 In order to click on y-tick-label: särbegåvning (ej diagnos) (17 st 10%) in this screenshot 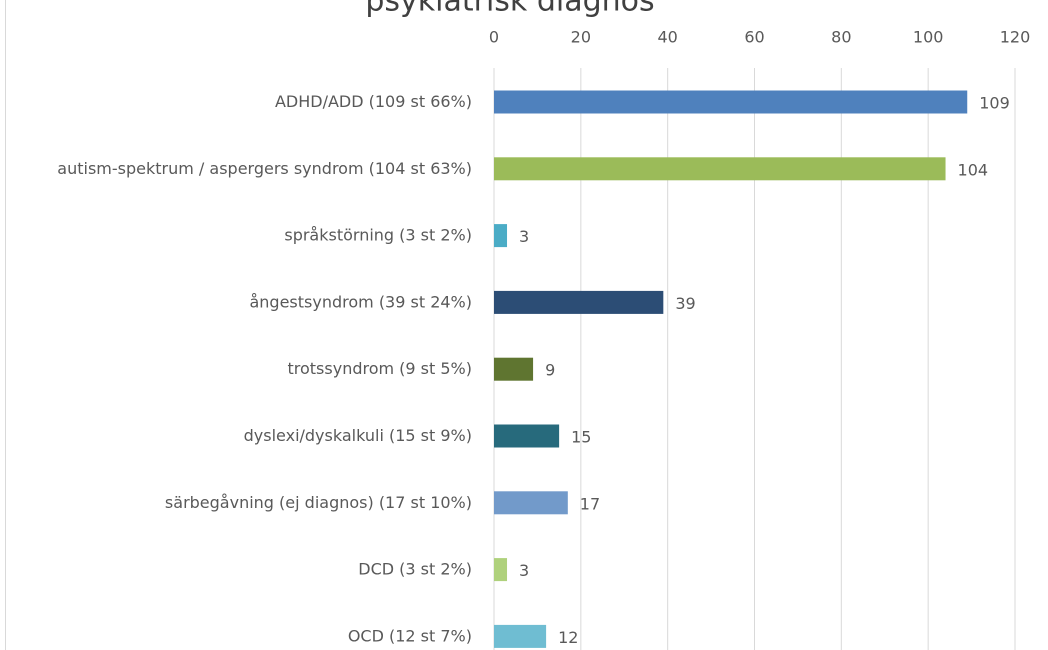, I will do `click(318, 501)`.